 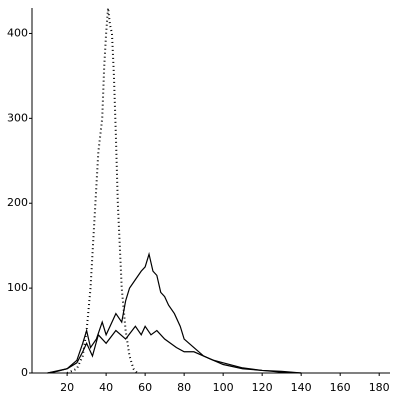 What do you see at coordinates (106, 387) in the screenshot?
I see `x-tick-label: 40` at bounding box center [106, 387].